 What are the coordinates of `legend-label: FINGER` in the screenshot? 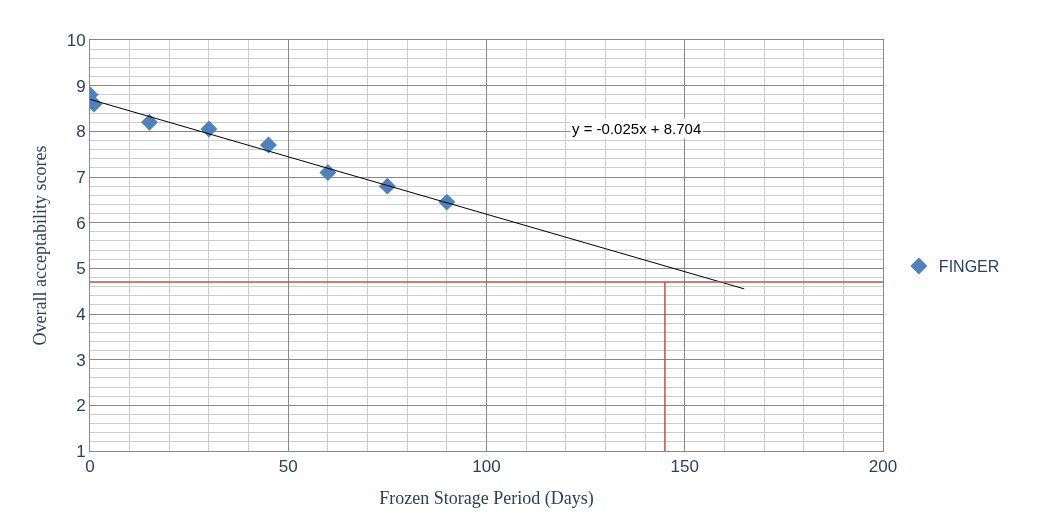 It's located at (969, 267).